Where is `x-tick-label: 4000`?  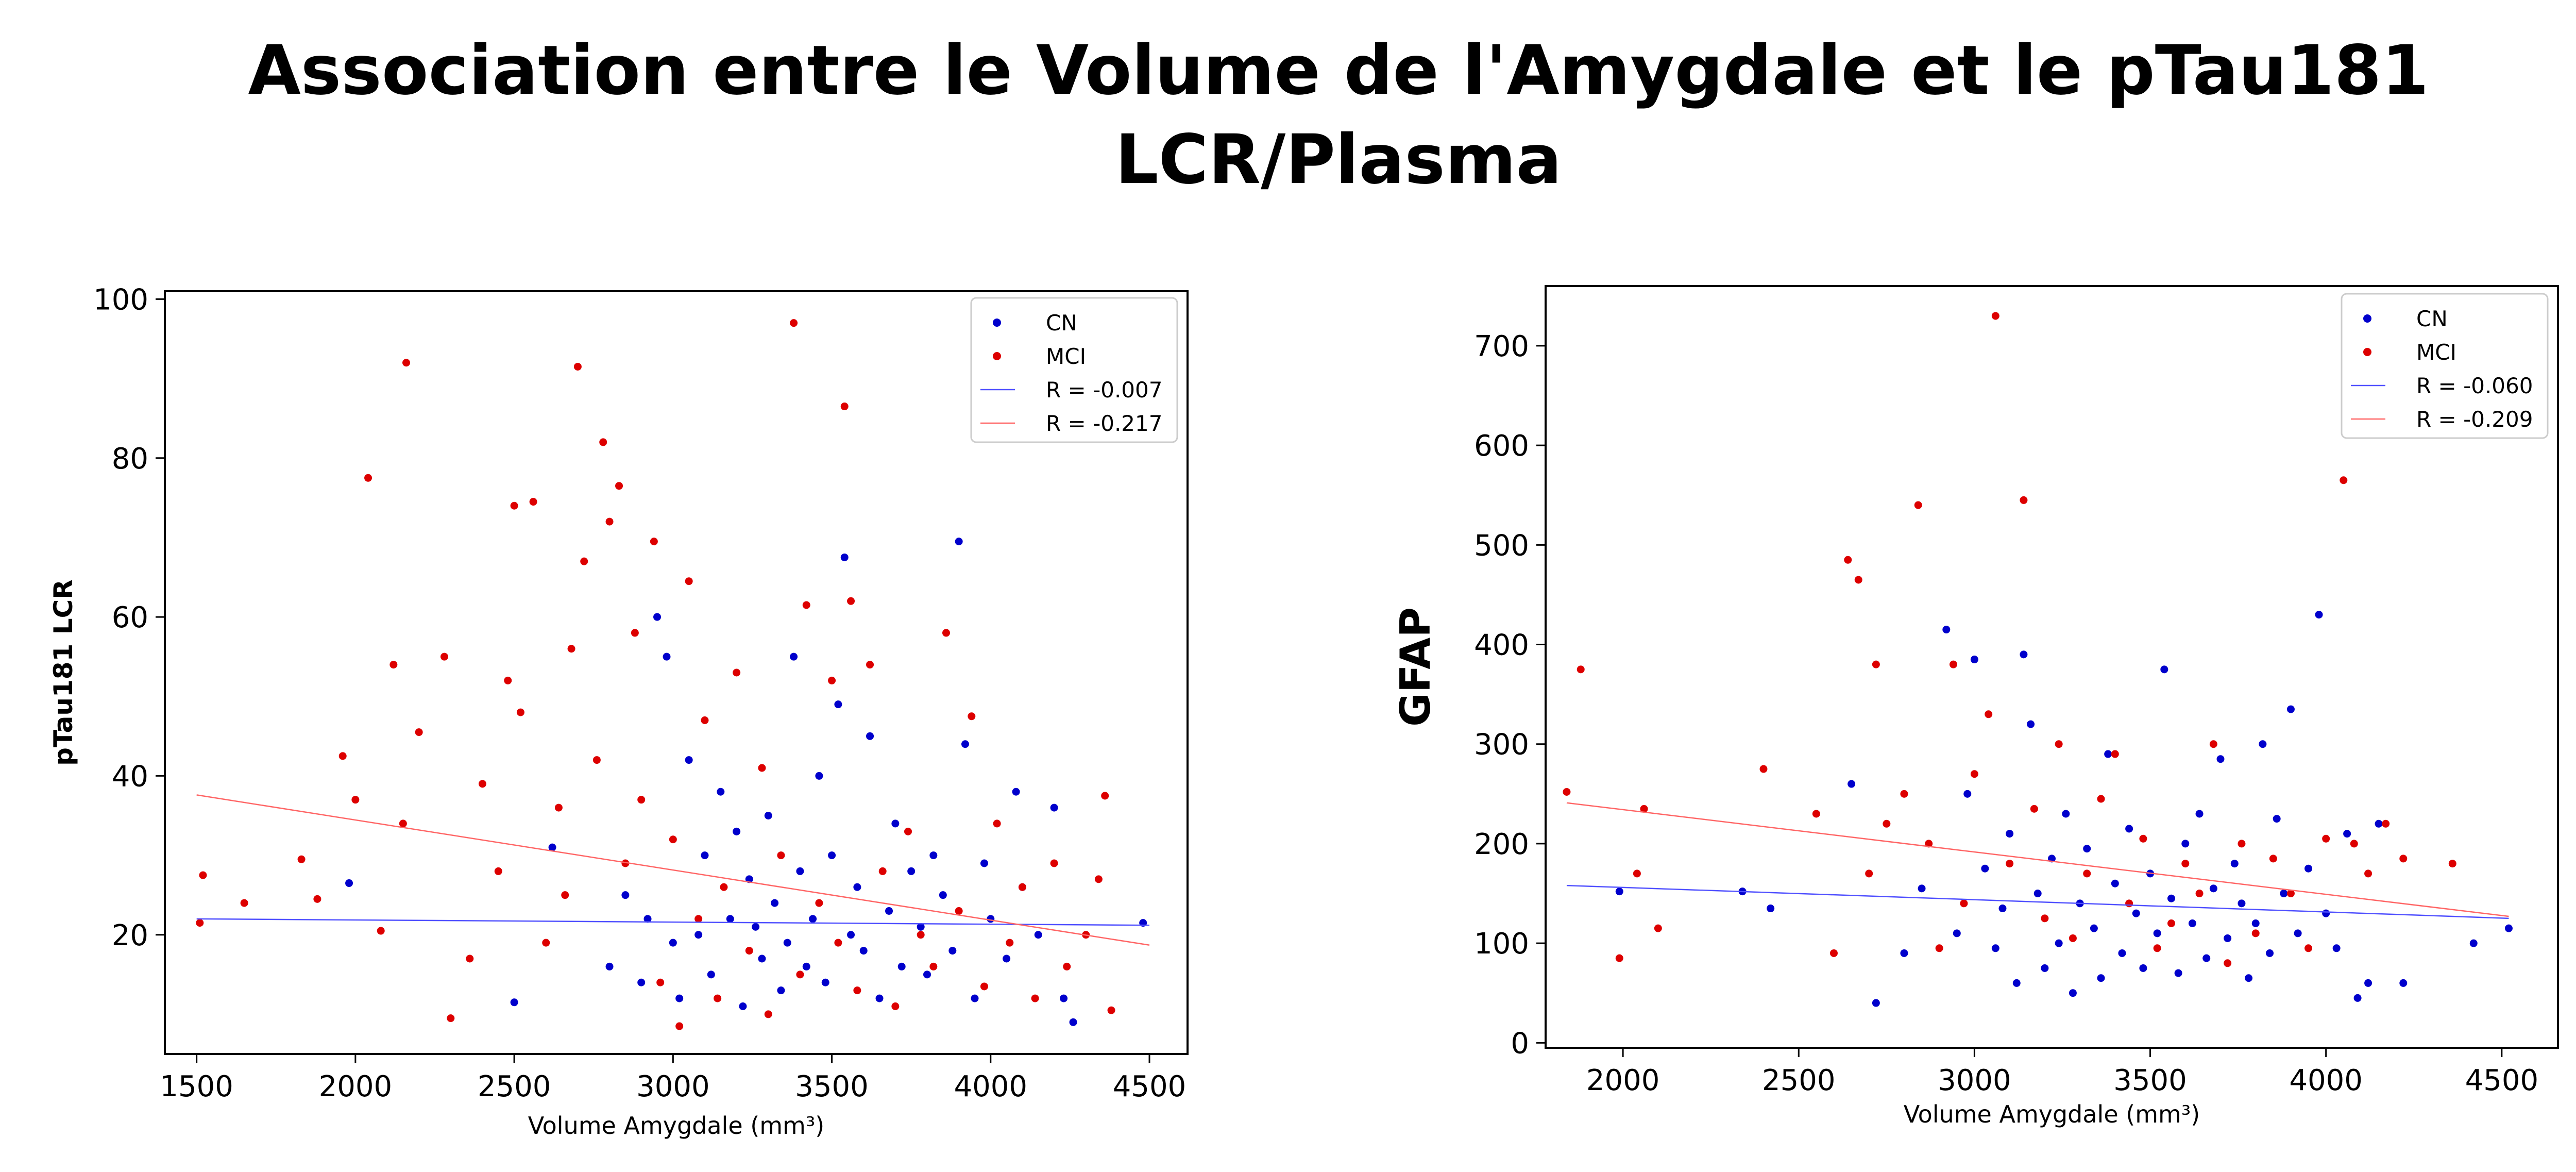 x-tick-label: 4000 is located at coordinates (2326, 1081).